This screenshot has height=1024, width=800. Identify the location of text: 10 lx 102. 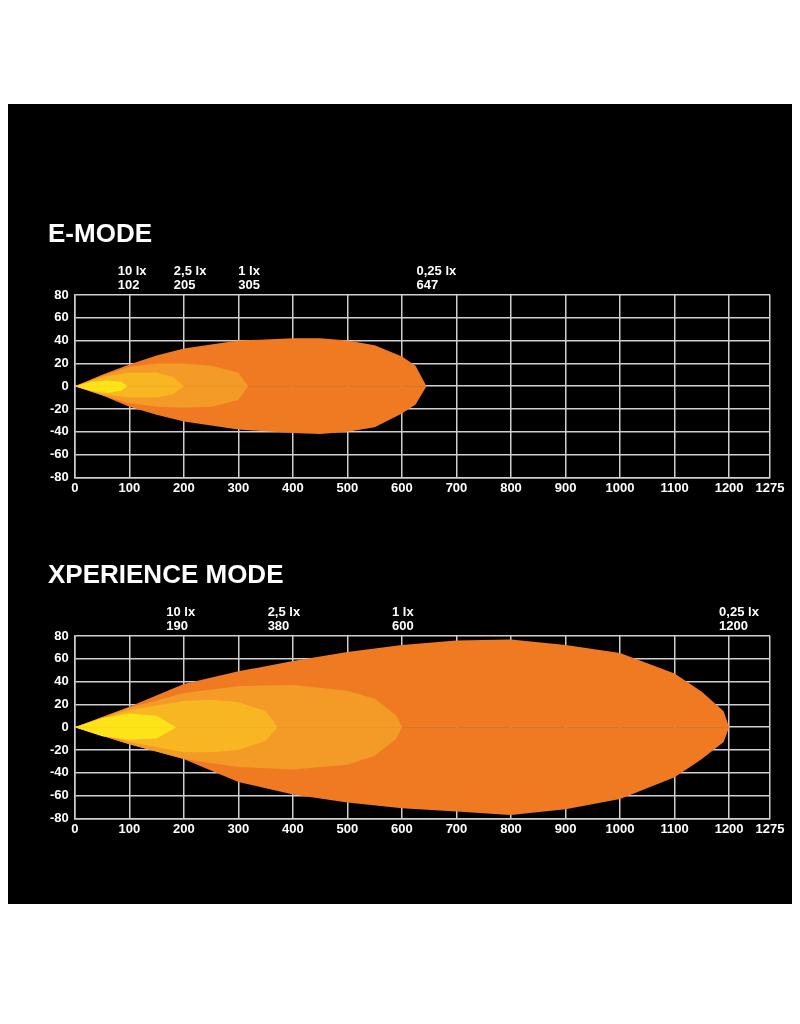
(132, 277).